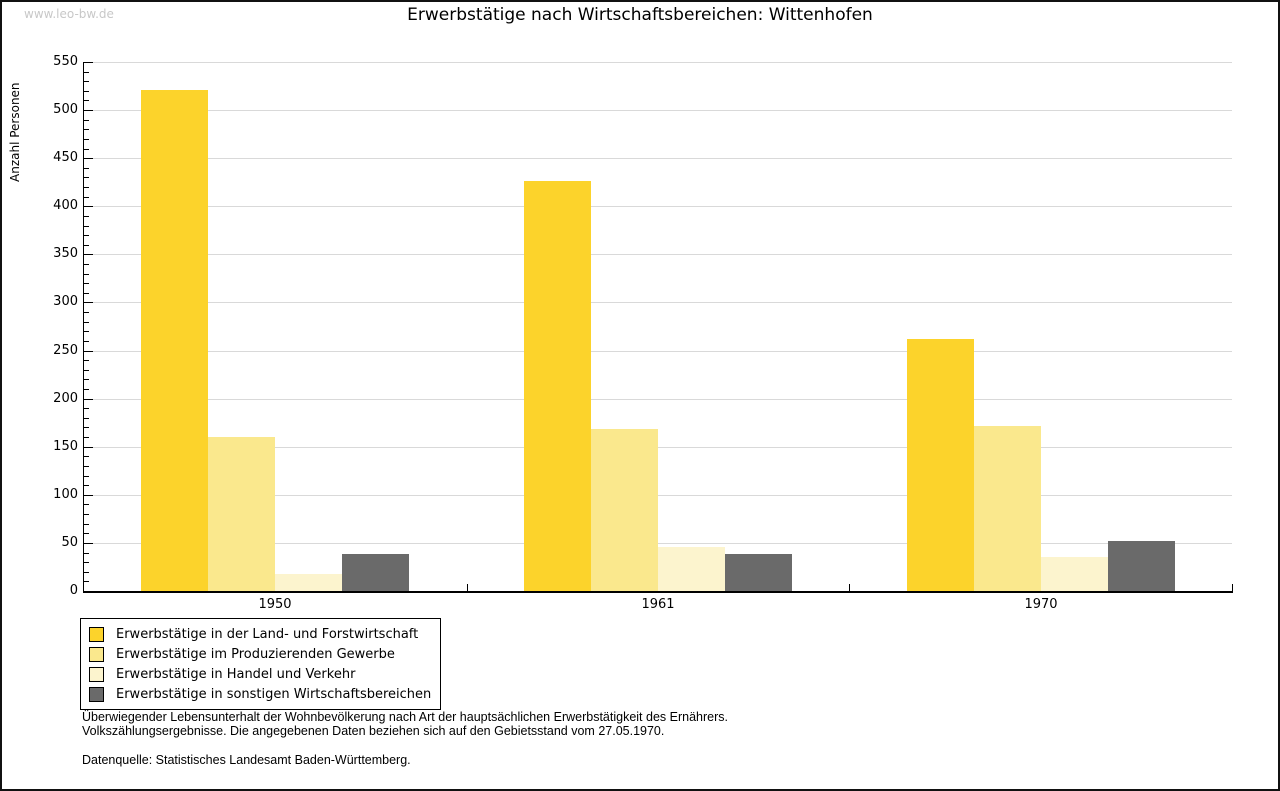 Image resolution: width=1280 pixels, height=791 pixels. I want to click on bar-1970-handel-verkehr, so click(1074, 574).